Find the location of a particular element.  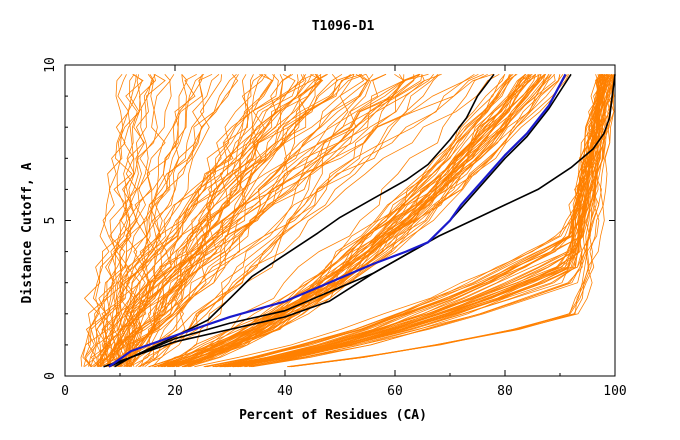

x-tick-label: 60 is located at coordinates (395, 391).